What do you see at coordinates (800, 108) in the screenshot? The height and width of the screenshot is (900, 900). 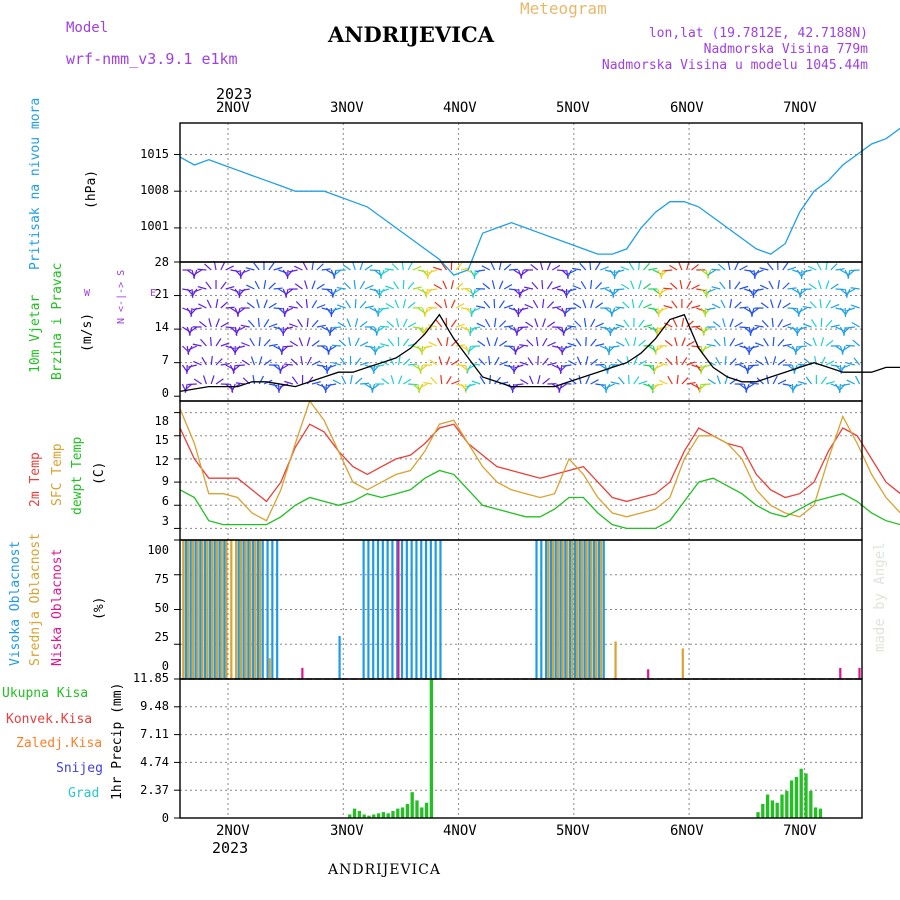 I see `x-label-top-7nov: 7NOV` at bounding box center [800, 108].